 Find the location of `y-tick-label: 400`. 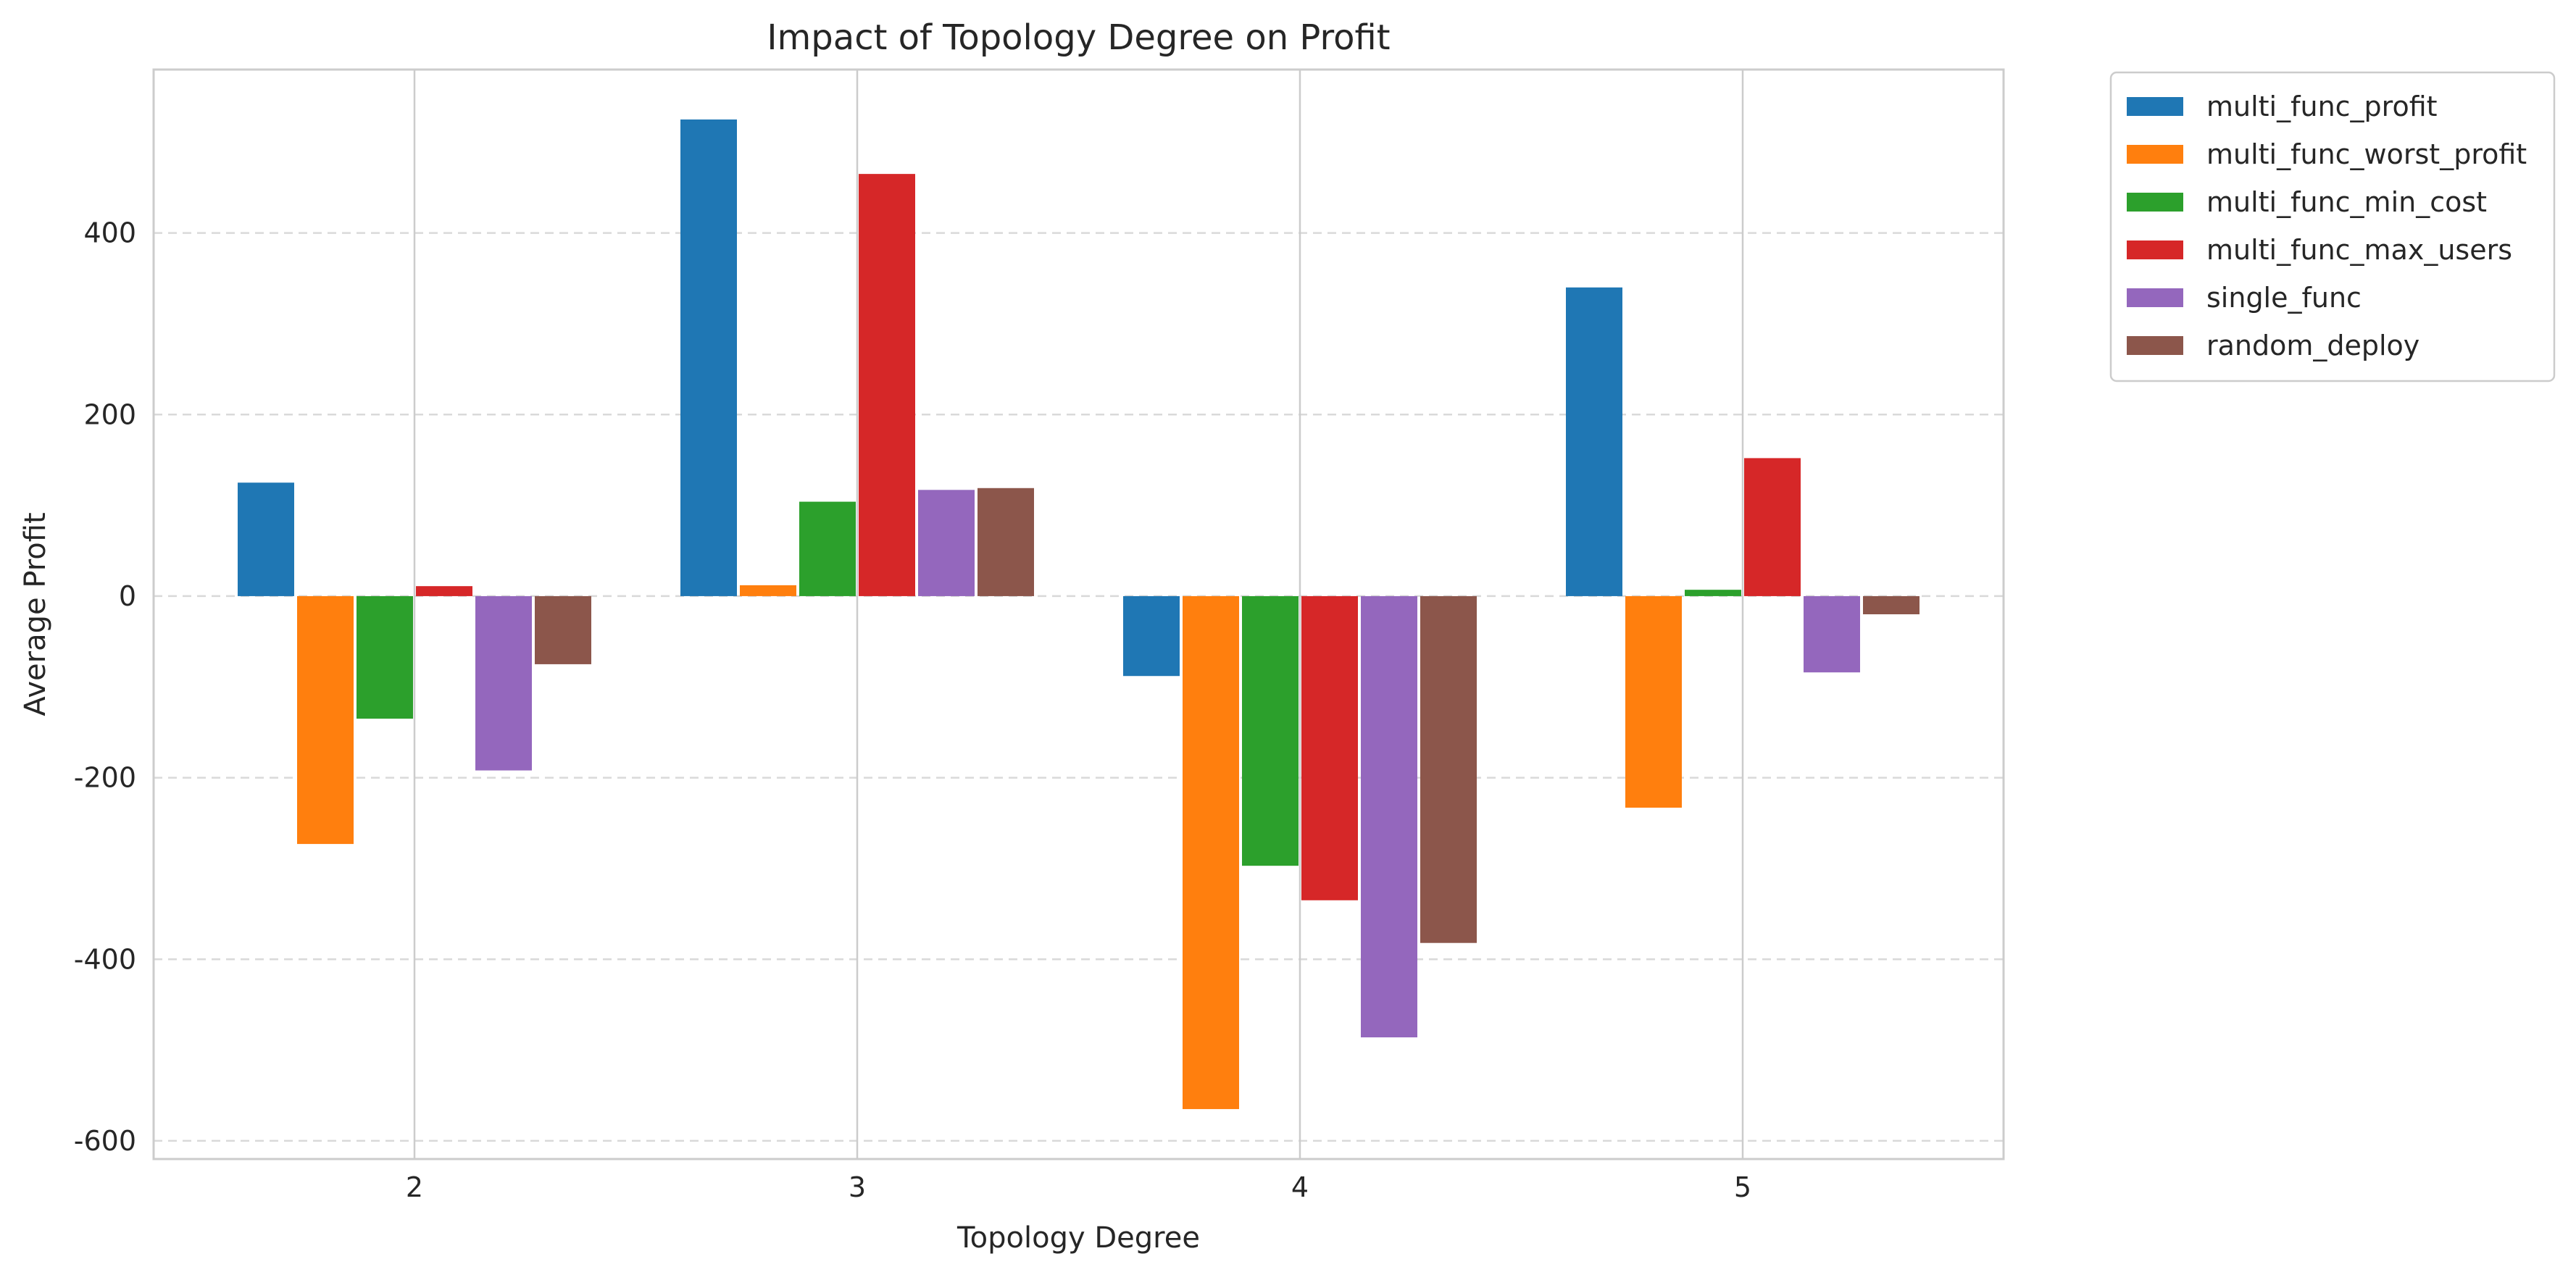

y-tick-label: 400 is located at coordinates (109, 233).